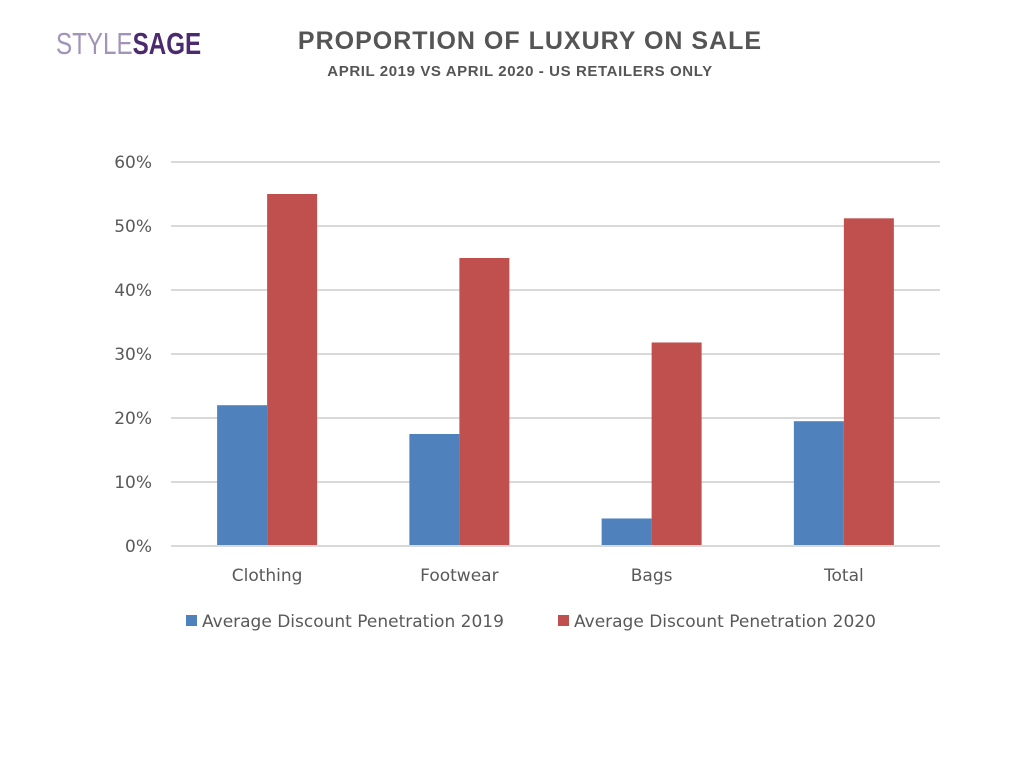 Image resolution: width=1024 pixels, height=768 pixels. Describe the element at coordinates (818, 483) in the screenshot. I see `bar-total-2019` at that location.